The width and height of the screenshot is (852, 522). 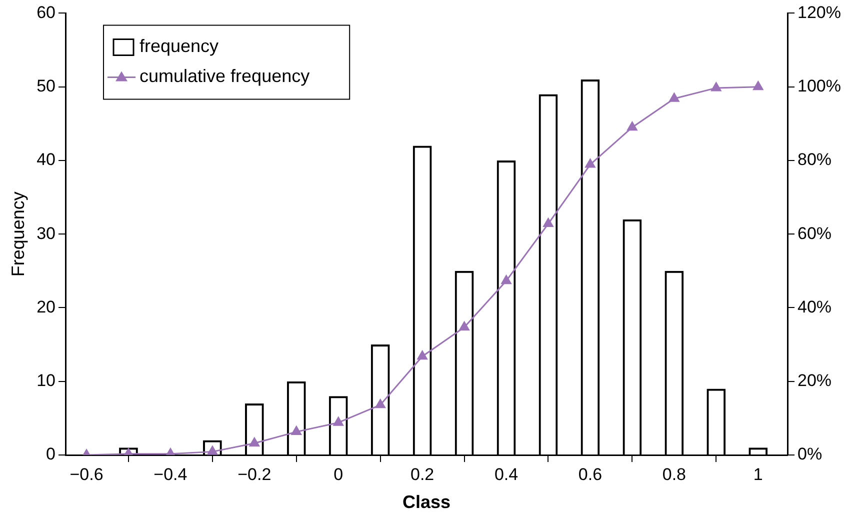 What do you see at coordinates (46, 12) in the screenshot?
I see `y-tick-label: 60` at bounding box center [46, 12].